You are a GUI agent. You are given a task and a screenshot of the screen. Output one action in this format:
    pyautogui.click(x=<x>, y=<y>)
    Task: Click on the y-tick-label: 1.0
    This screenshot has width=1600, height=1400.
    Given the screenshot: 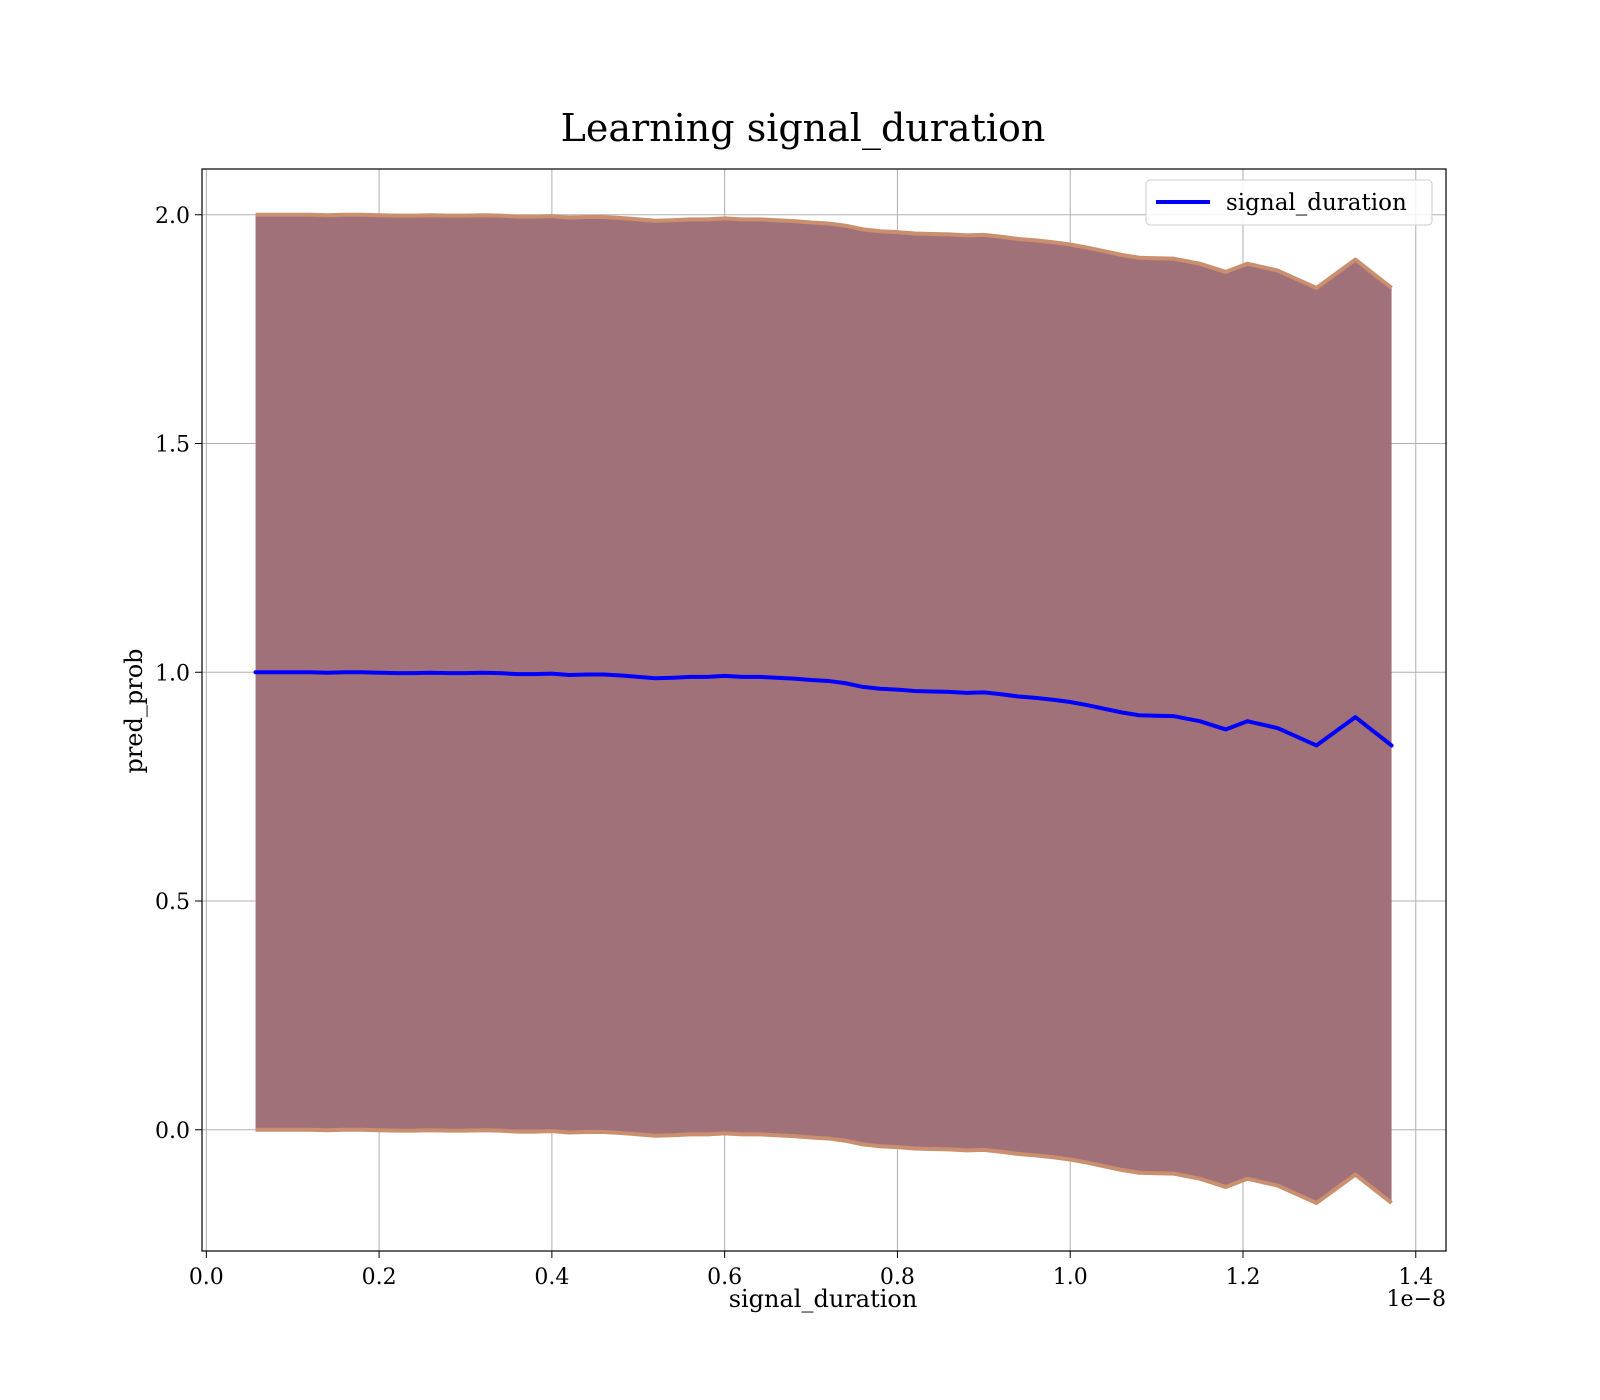 What is the action you would take?
    pyautogui.click(x=172, y=673)
    